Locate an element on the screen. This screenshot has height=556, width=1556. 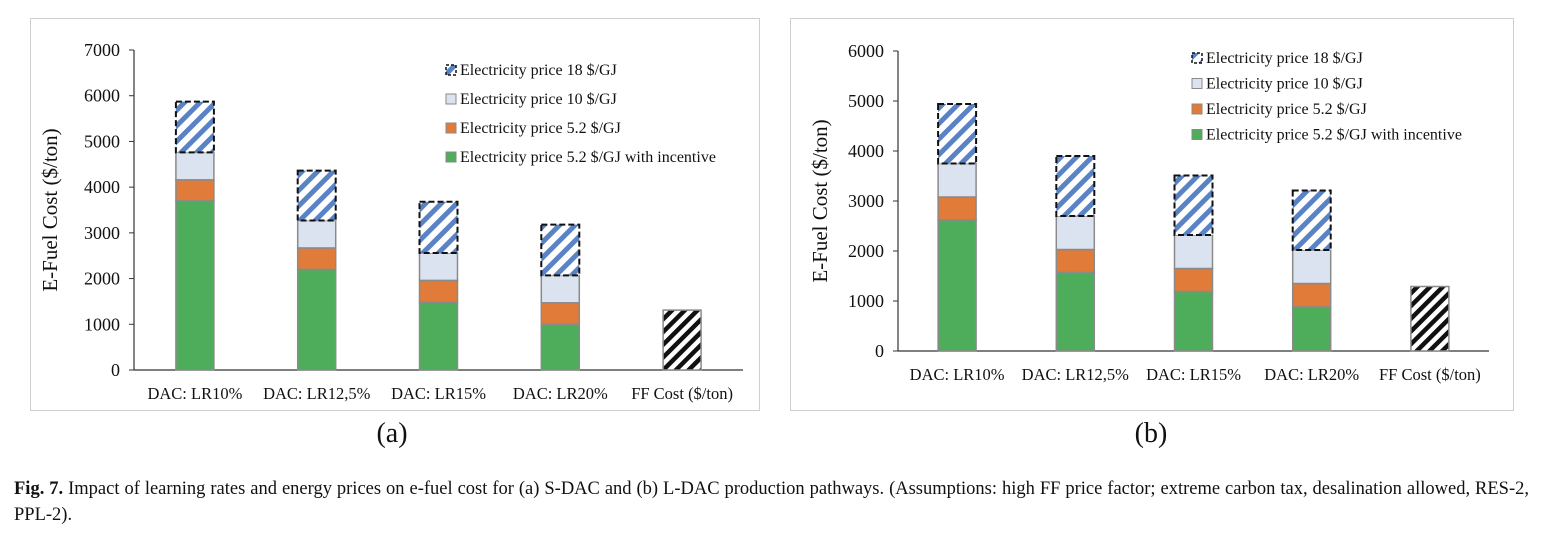
y-tick-label: 7000 is located at coordinates (102, 50).